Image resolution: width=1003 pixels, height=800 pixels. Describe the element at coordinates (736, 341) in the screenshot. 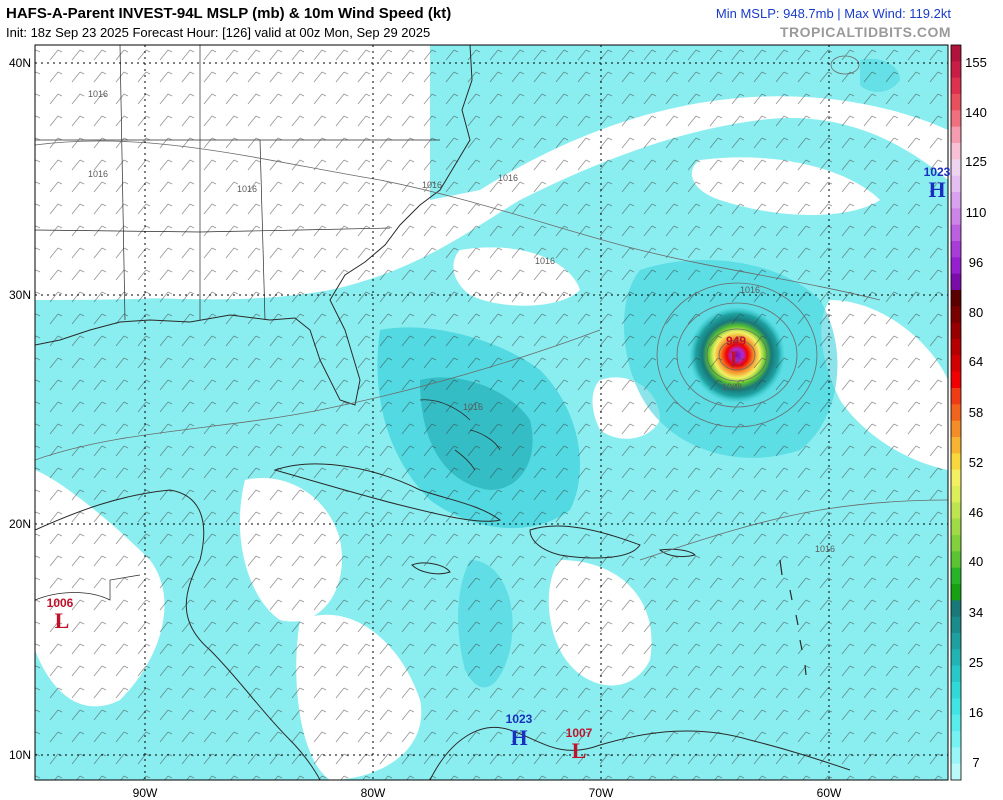

I see `pressure-value: 949` at that location.